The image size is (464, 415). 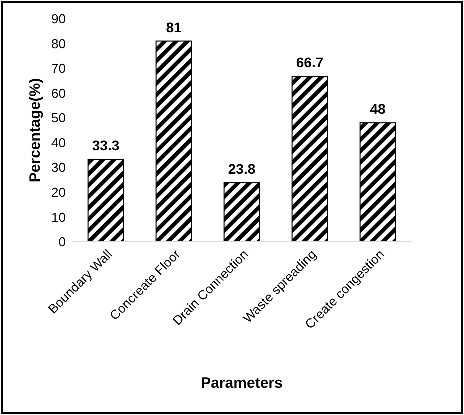 What do you see at coordinates (310, 62) in the screenshot?
I see `data-label: 66.7` at bounding box center [310, 62].